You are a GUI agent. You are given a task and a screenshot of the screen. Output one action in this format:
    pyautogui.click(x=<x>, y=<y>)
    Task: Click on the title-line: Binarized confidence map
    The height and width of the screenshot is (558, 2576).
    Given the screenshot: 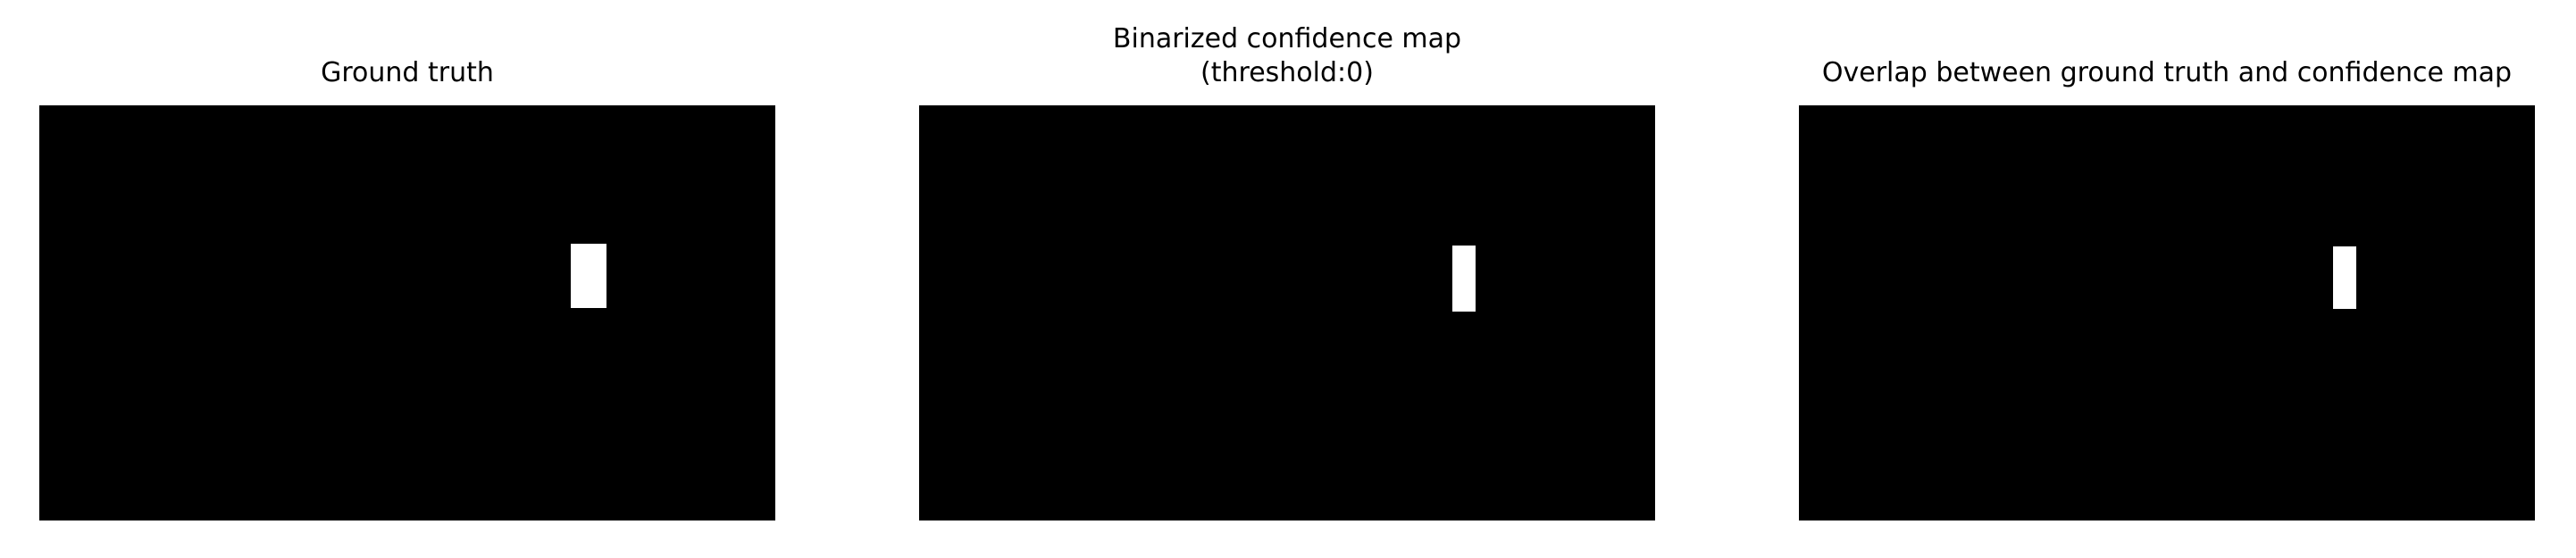 What is the action you would take?
    pyautogui.click(x=1287, y=38)
    